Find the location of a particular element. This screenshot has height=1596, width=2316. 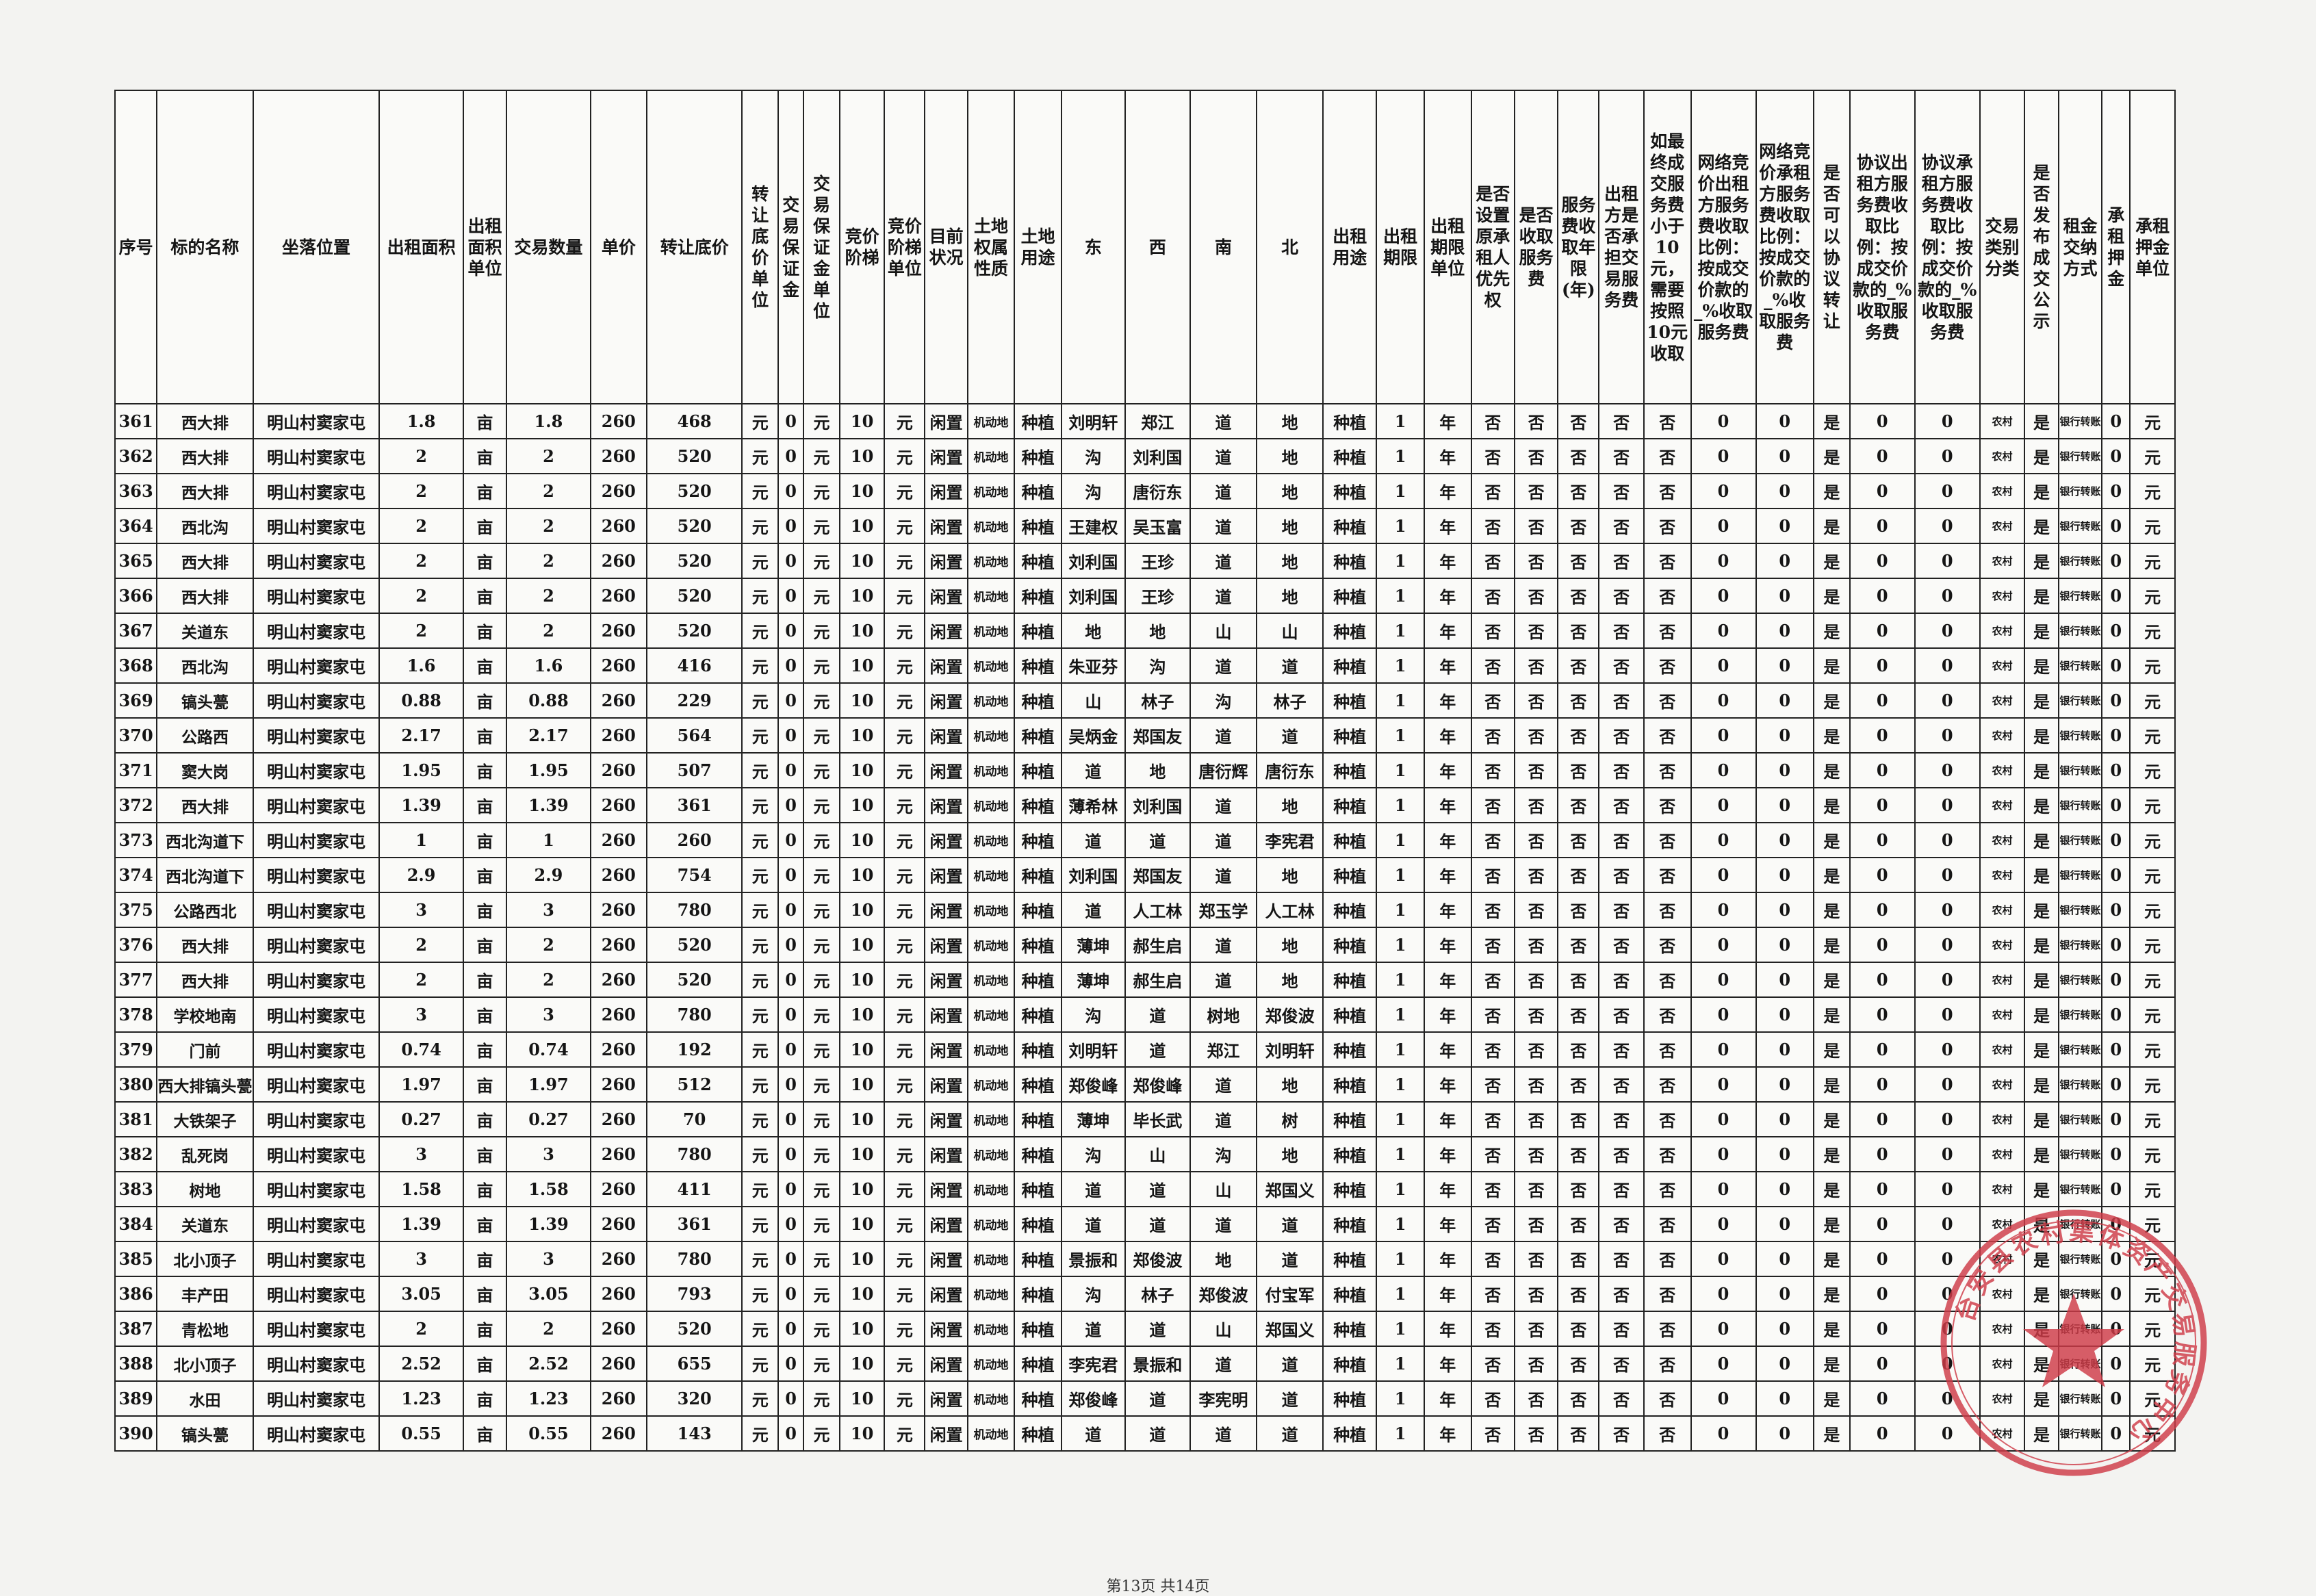

reserve-price-cell: 143 is located at coordinates (695, 1433).